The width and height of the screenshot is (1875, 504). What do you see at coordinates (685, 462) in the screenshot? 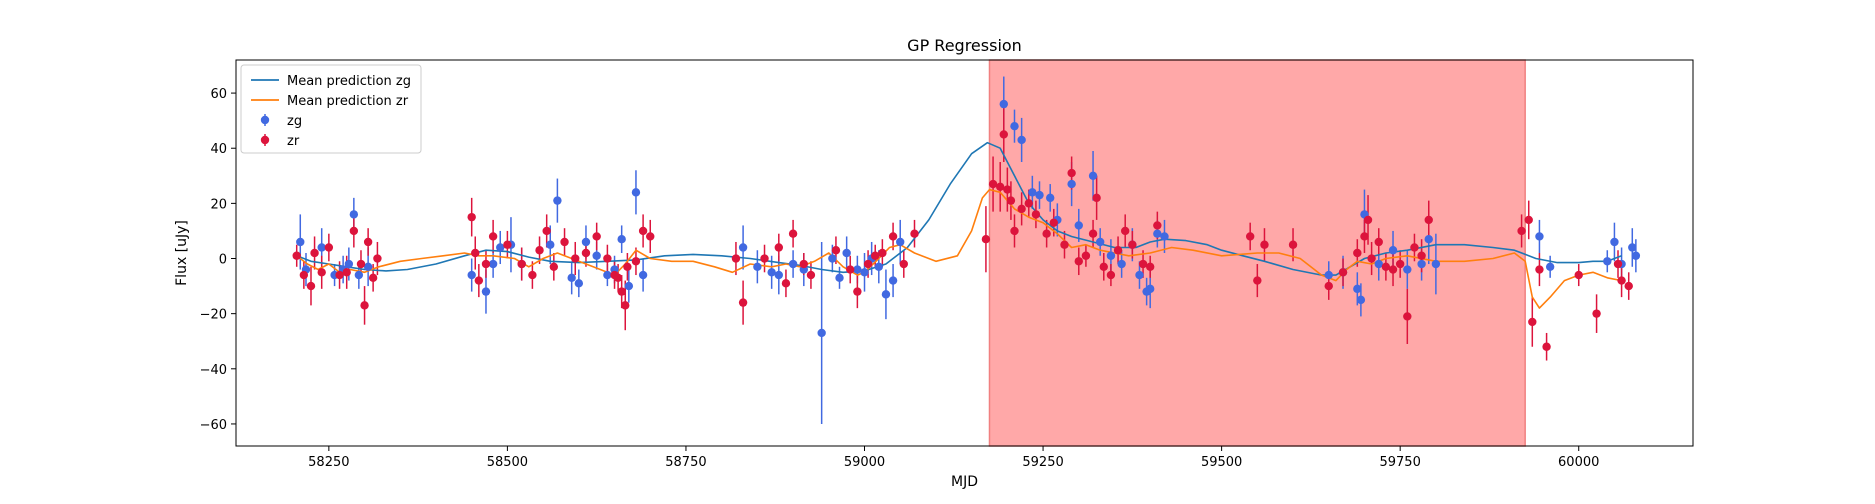
I see `x-tick-label: 58750` at bounding box center [685, 462].